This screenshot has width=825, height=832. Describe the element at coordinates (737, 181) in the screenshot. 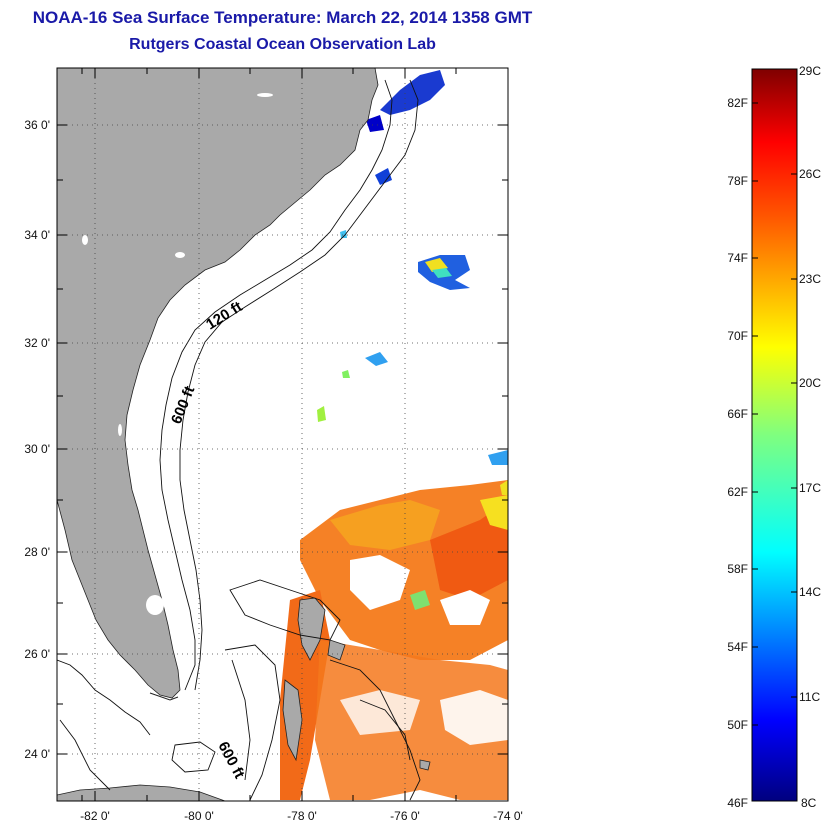

I see `colorbar-f-label: 78F` at that location.